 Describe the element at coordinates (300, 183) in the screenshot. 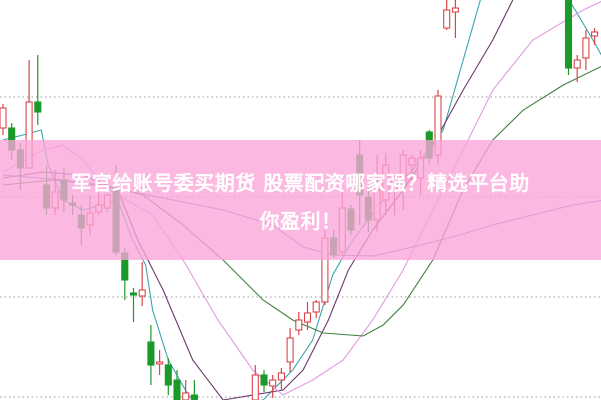

I see `headline-line-1: 军官给账号委买期货 股票配资哪家强？精选平台助` at that location.